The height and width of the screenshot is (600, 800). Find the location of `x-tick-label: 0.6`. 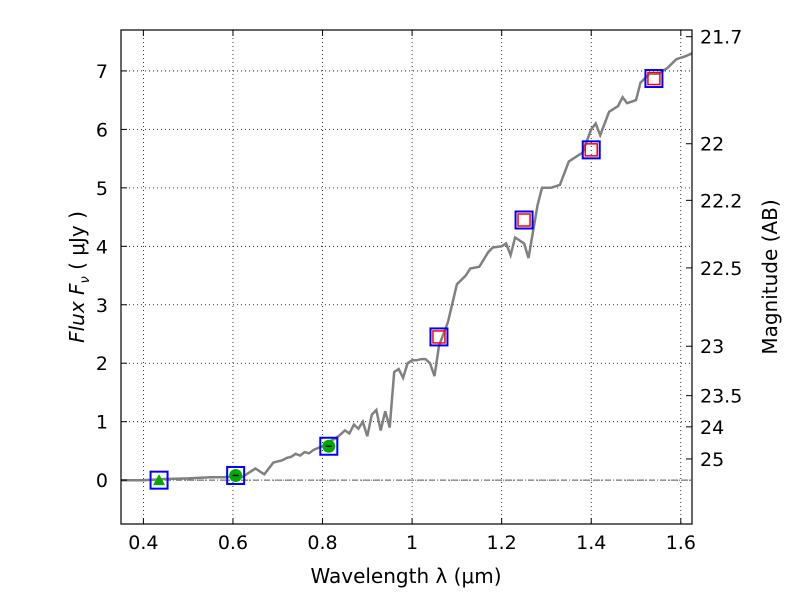

x-tick-label: 0.6 is located at coordinates (233, 543).